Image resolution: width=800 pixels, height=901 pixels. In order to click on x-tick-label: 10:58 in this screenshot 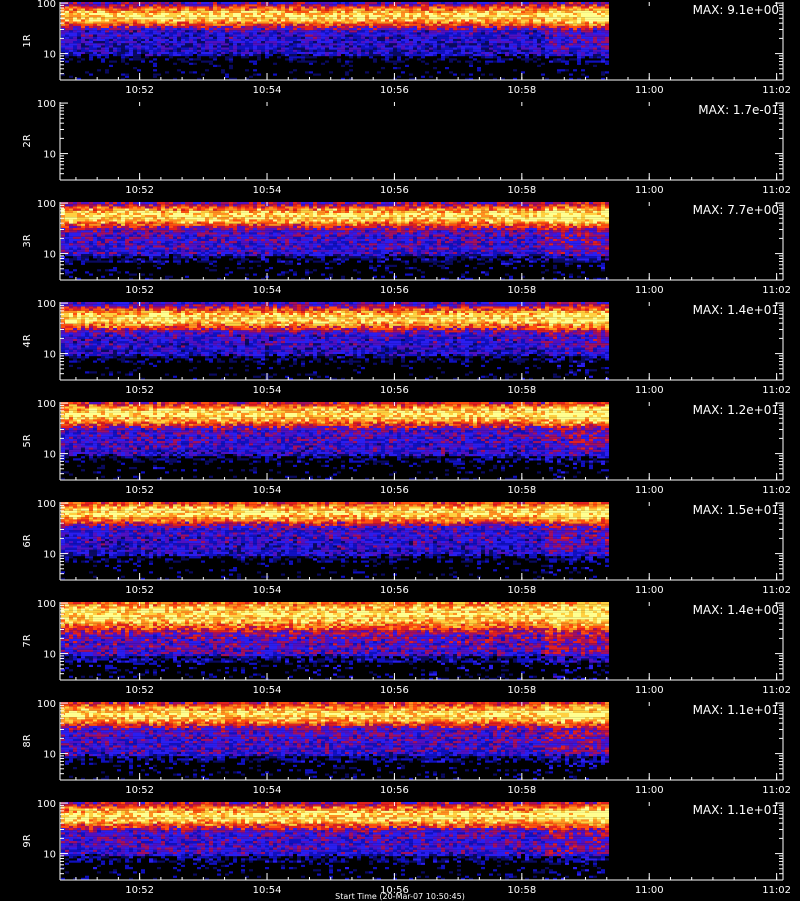, I will do `click(521, 190)`.